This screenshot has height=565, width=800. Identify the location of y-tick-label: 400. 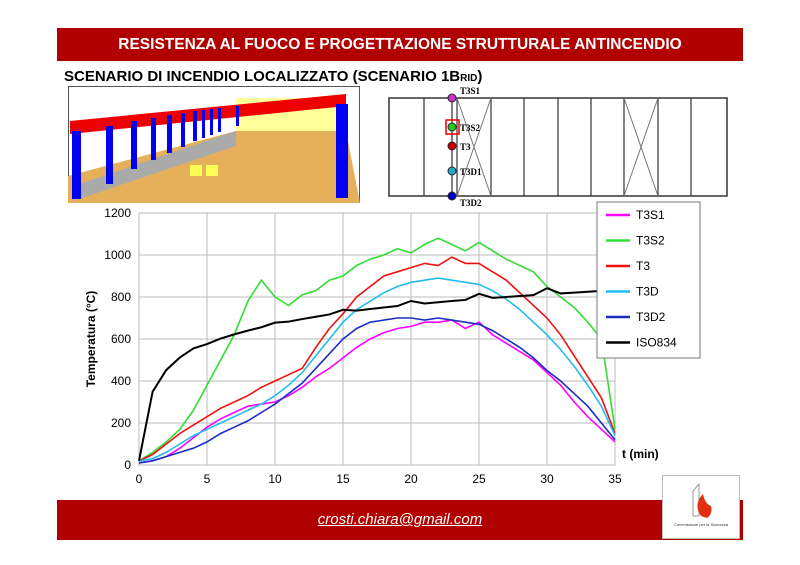
(121, 381).